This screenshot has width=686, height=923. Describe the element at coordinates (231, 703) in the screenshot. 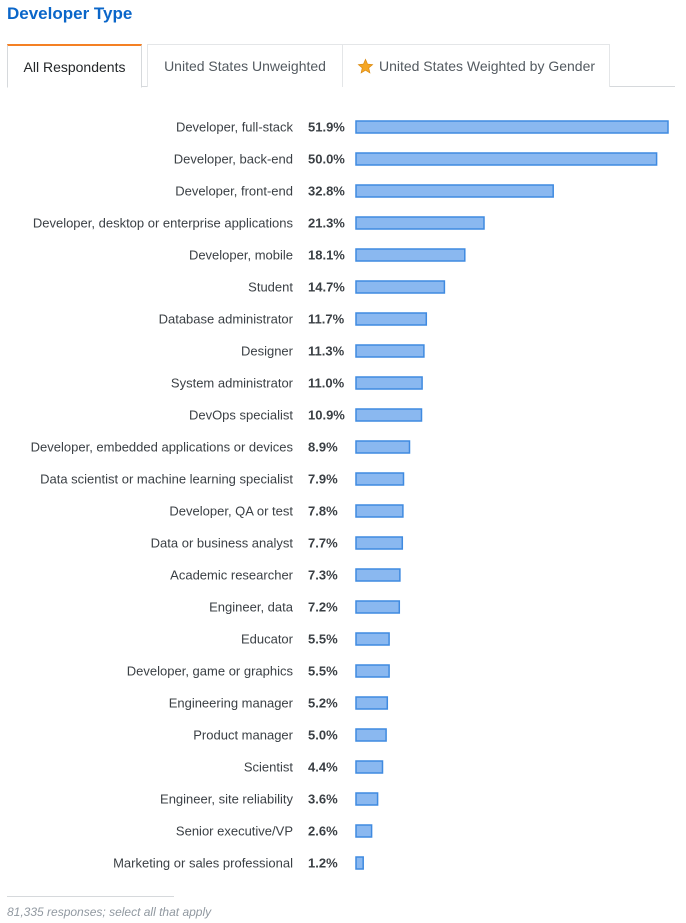

I see `category-label: Engineering manager` at that location.